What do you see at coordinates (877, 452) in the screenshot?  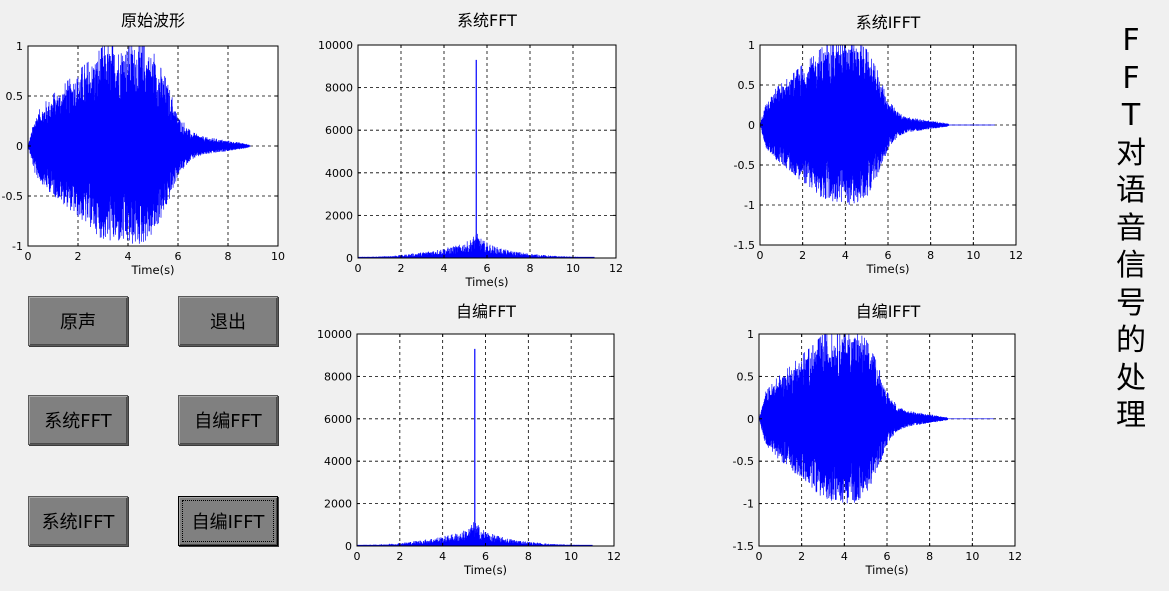 I see `chart-self_ifft: 0 2 4 6 8 10 12 -1.5 -1 -0.5 0 0.5 1 Time(s)` at bounding box center [877, 452].